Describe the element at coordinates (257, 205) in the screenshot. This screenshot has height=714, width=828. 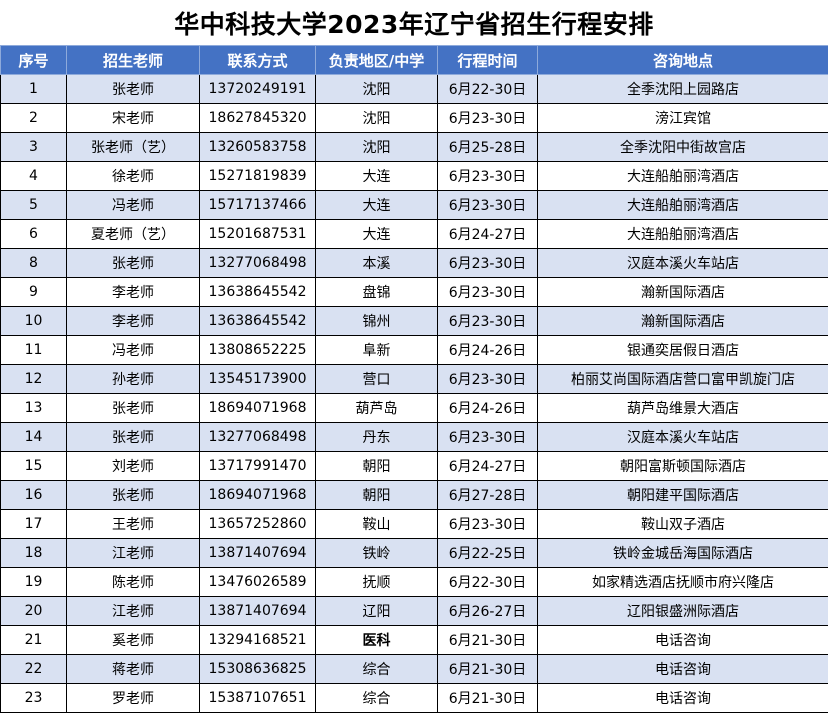
I see `cell-contact: 15717137466` at that location.